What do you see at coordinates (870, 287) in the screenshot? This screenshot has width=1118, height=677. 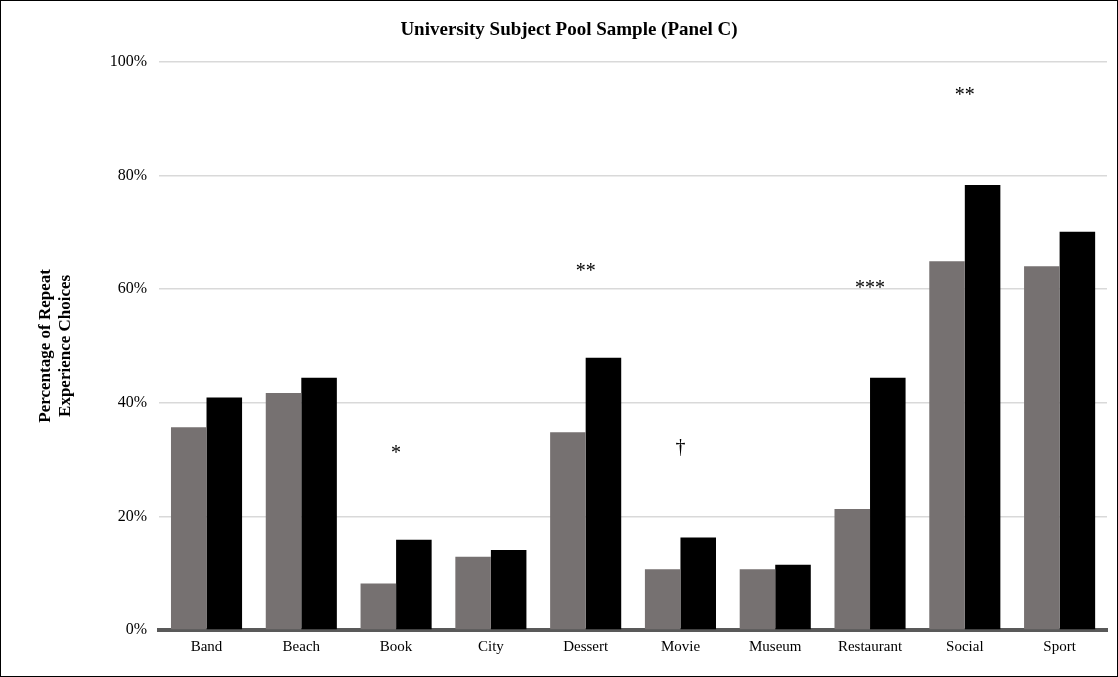 I see `annotation: ***` at bounding box center [870, 287].